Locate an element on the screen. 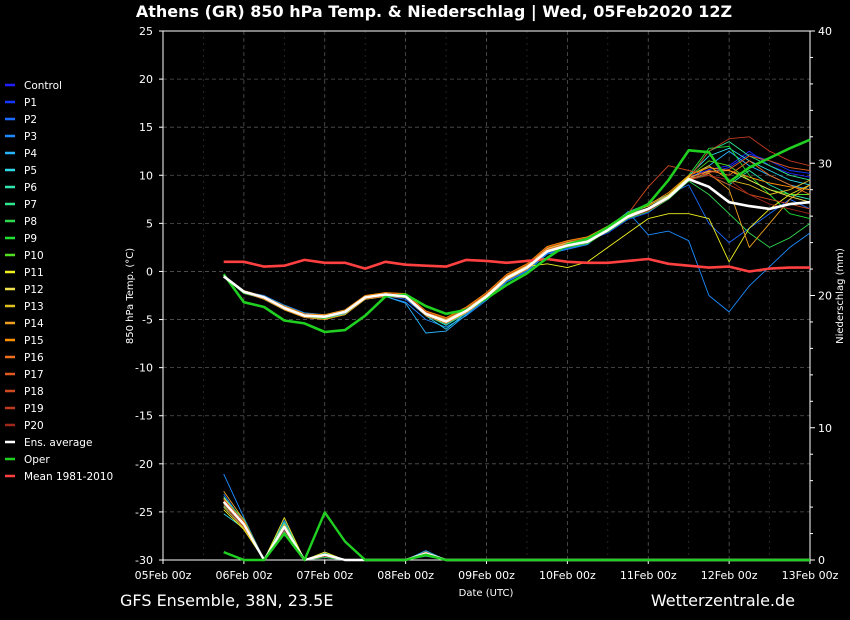 This screenshot has height=620, width=850. precip-series is located at coordinates (516, 517).